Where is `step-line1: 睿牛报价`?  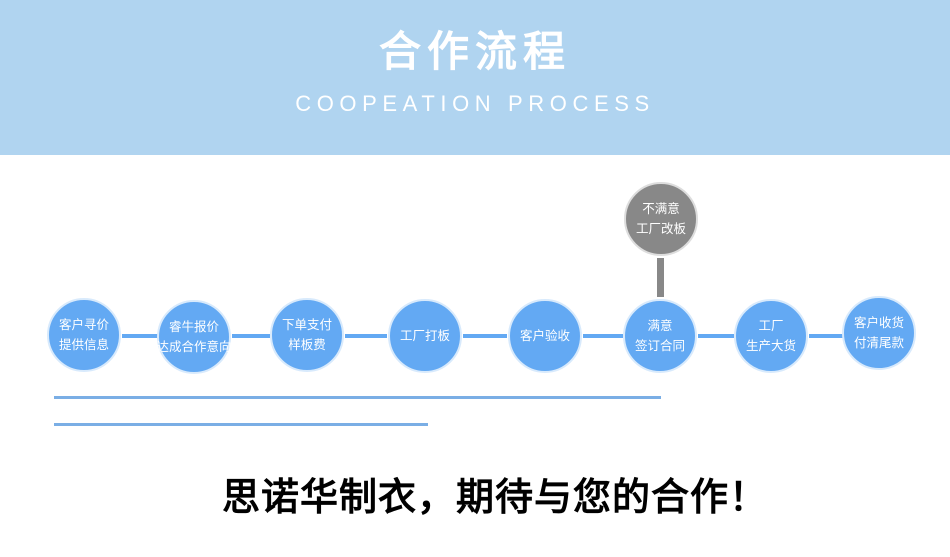 step-line1: 睿牛报价 is located at coordinates (193, 326).